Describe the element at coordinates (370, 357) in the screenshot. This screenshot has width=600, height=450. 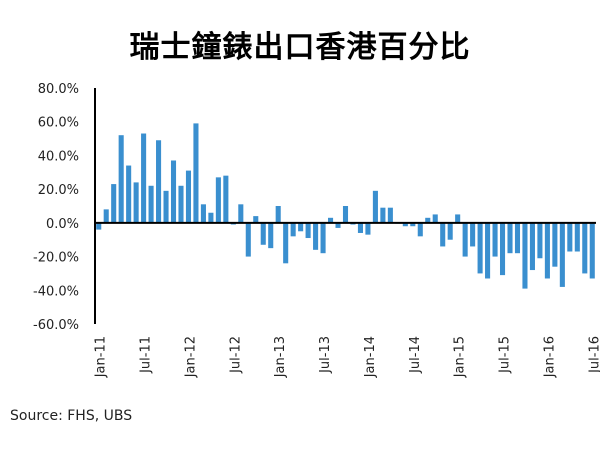
I see `x-tick-label: Jan-14` at that location.